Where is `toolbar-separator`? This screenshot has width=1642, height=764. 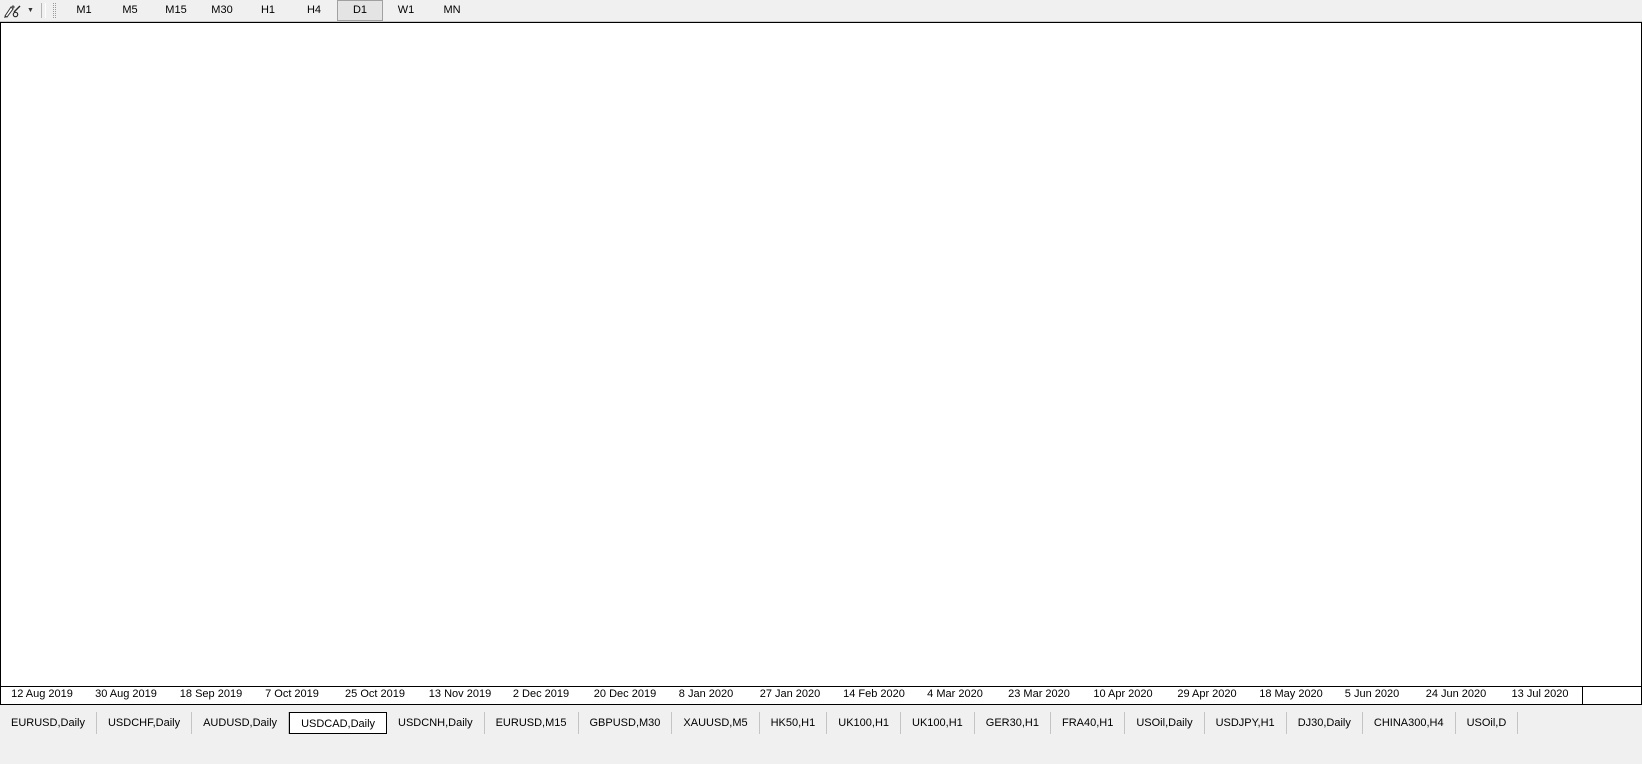 toolbar-separator is located at coordinates (43, 10).